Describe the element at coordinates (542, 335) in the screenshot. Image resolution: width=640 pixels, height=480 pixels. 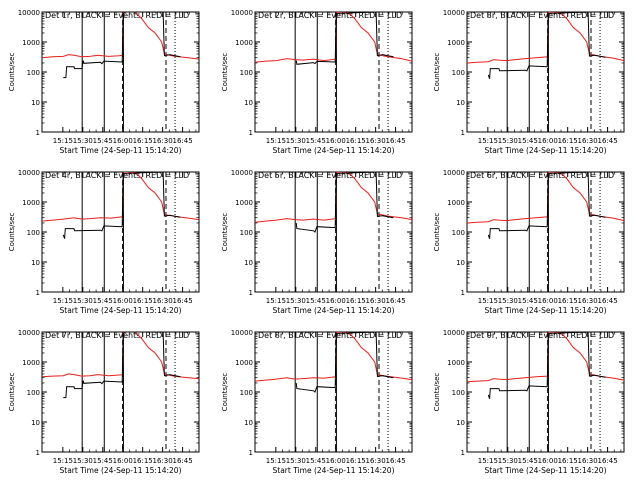
I see `panel-title: Det 9r, BLACK = Events, RED = LLD` at that location.